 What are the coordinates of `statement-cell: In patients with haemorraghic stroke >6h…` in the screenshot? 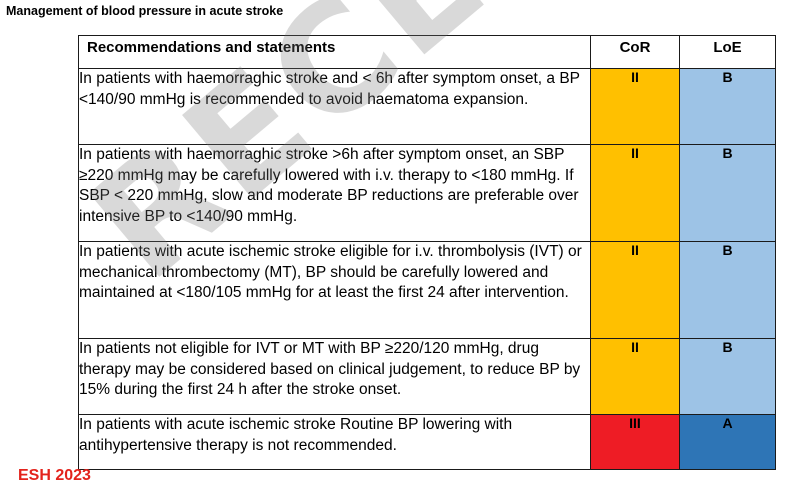 It's located at (334, 193).